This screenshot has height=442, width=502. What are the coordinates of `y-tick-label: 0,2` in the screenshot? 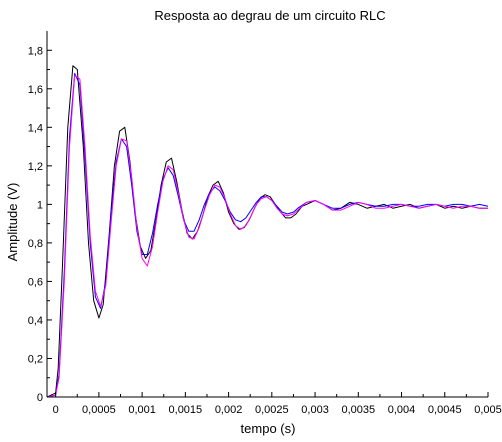 It's located at (35, 359).